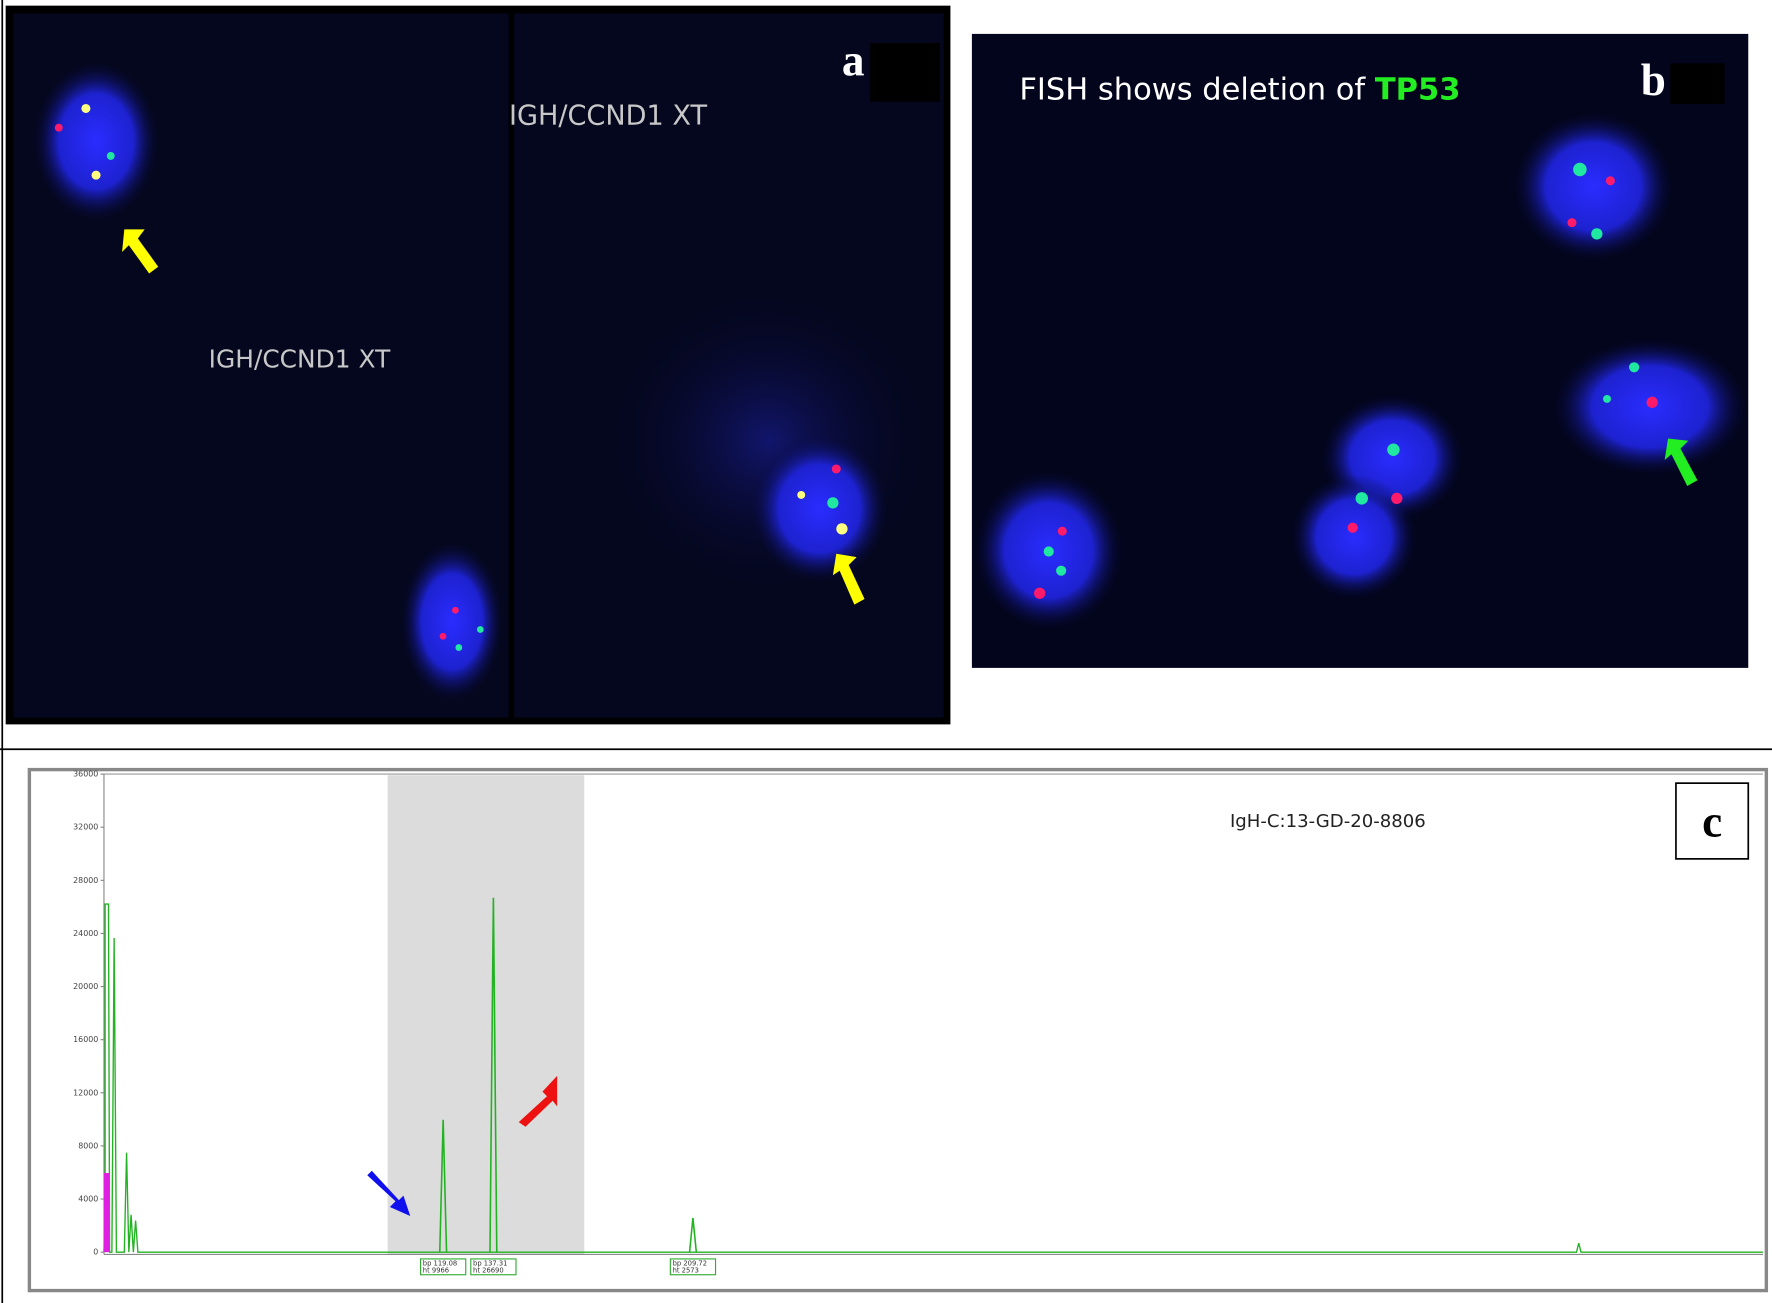  I want to click on y-tick-label: 28000, so click(85, 880).